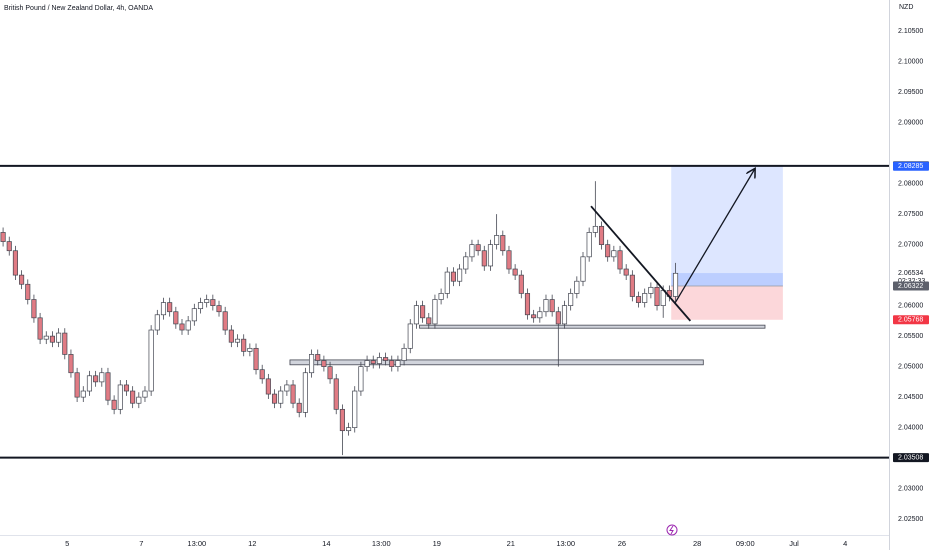 This screenshot has width=932, height=550. I want to click on y-tick-label: 2.06000, so click(910, 305).